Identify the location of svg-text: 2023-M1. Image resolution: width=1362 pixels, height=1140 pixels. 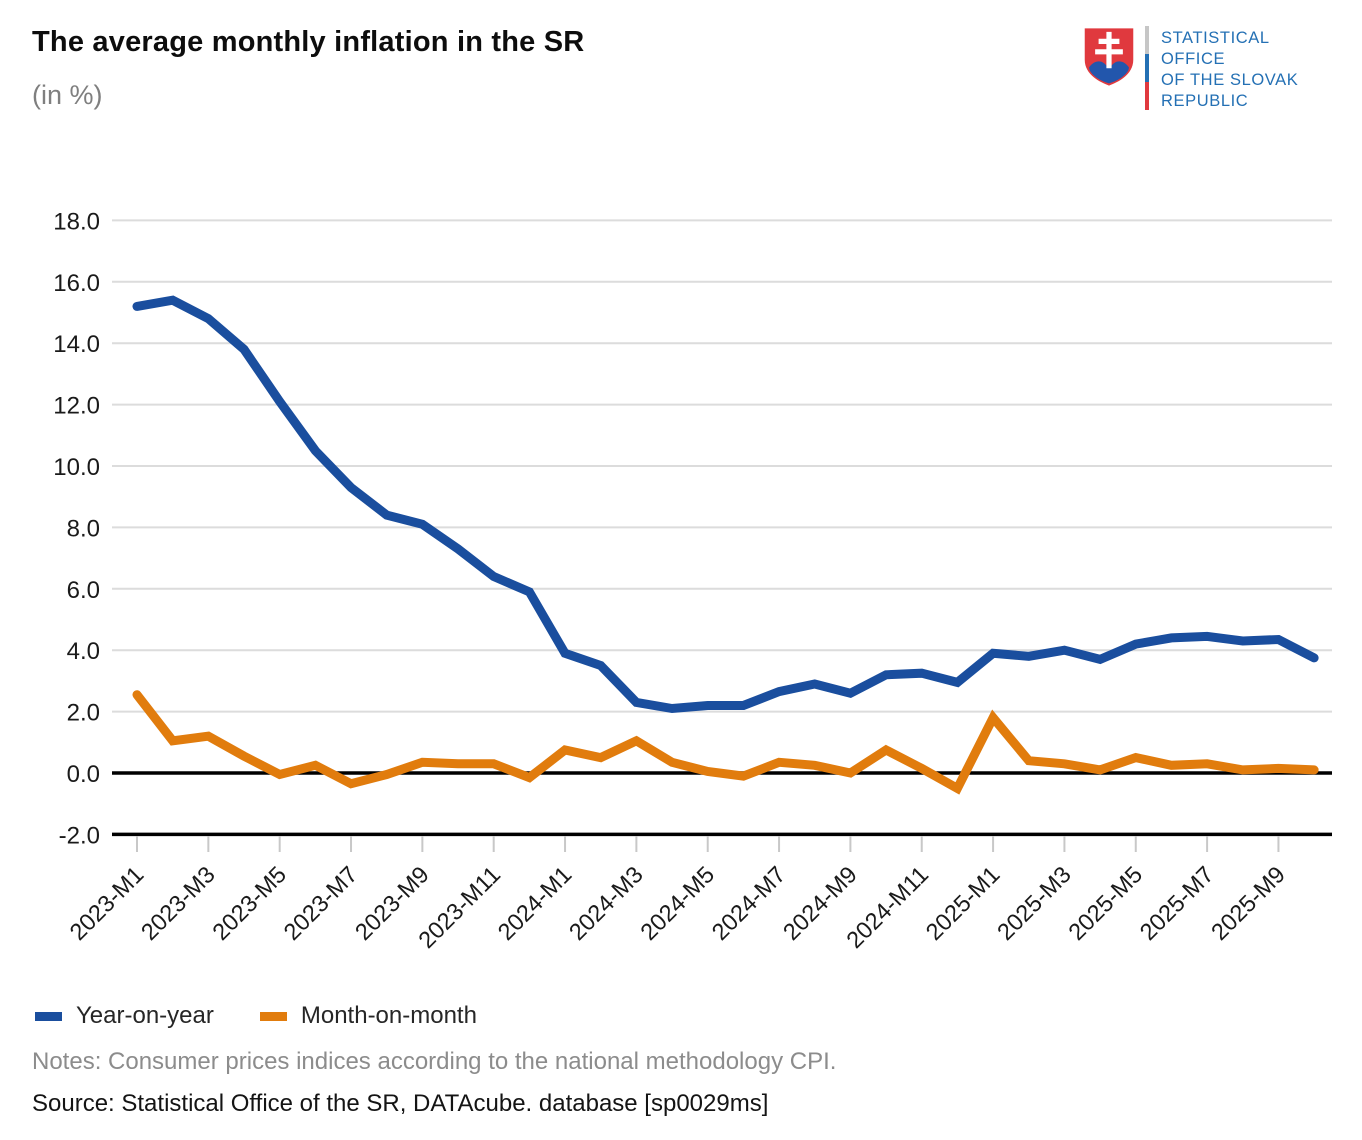
(107, 903).